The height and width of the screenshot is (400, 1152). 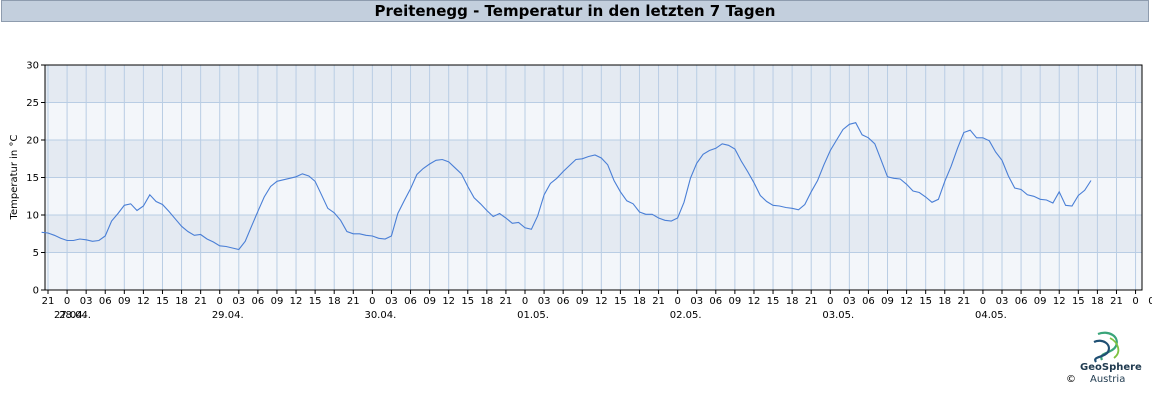 I want to click on x-date-label: 01.05., so click(x=533, y=315).